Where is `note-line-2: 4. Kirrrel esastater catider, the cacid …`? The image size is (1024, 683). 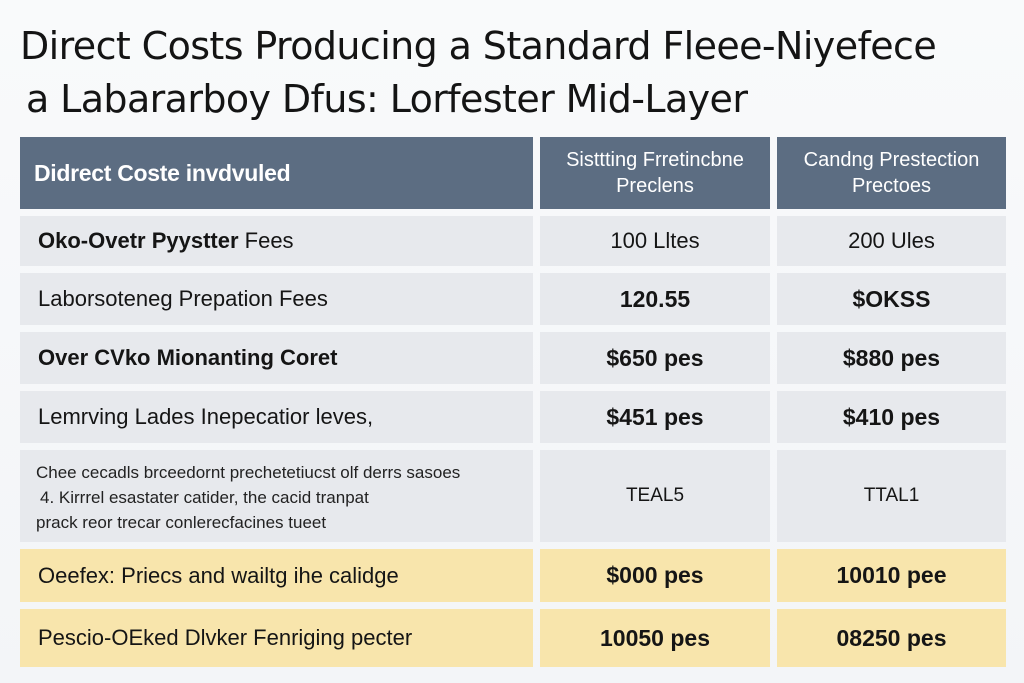 note-line-2: 4. Kirrrel esastater catider, the cacid … is located at coordinates (204, 497).